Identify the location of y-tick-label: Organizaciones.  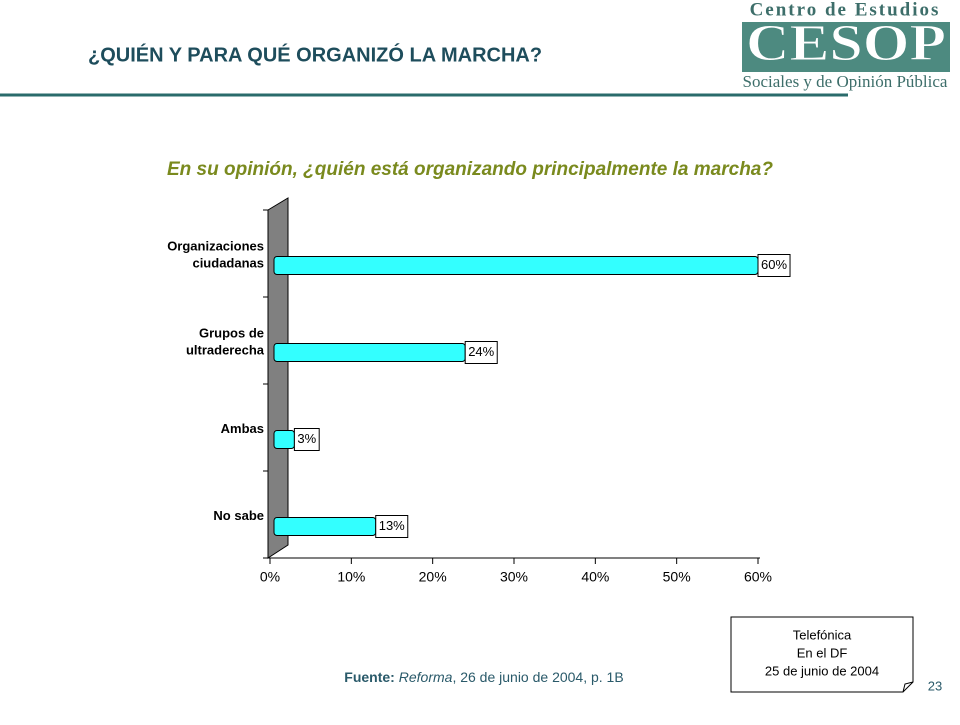
(215, 245).